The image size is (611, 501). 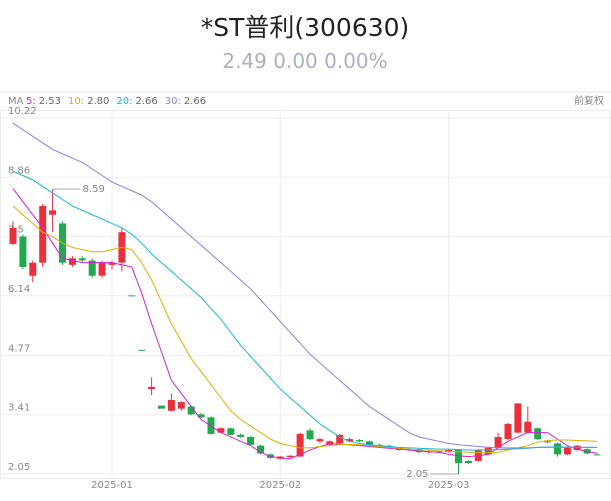 I want to click on y-tick-label: 10.22, so click(x=22, y=111).